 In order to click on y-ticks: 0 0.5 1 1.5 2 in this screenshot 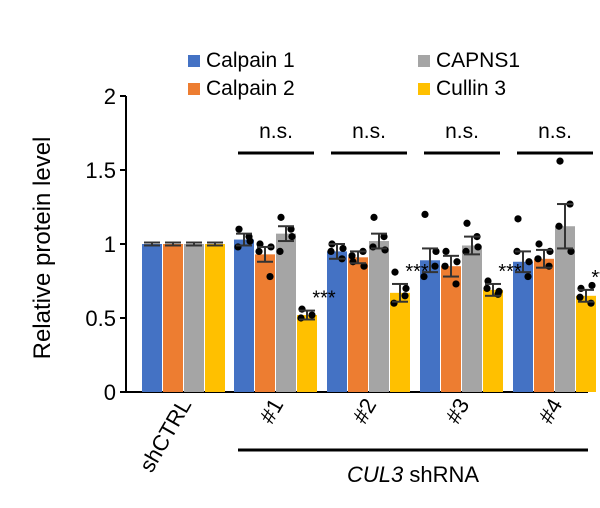, I will do `click(105, 244)`.